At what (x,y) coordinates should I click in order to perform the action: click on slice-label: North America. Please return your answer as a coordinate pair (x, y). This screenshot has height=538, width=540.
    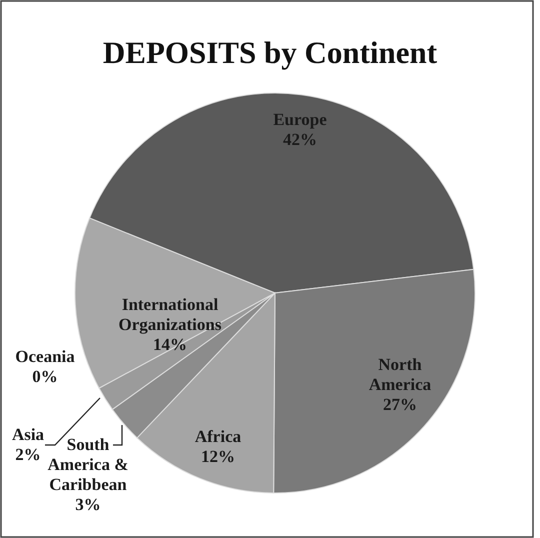
    Looking at the image, I should click on (400, 374).